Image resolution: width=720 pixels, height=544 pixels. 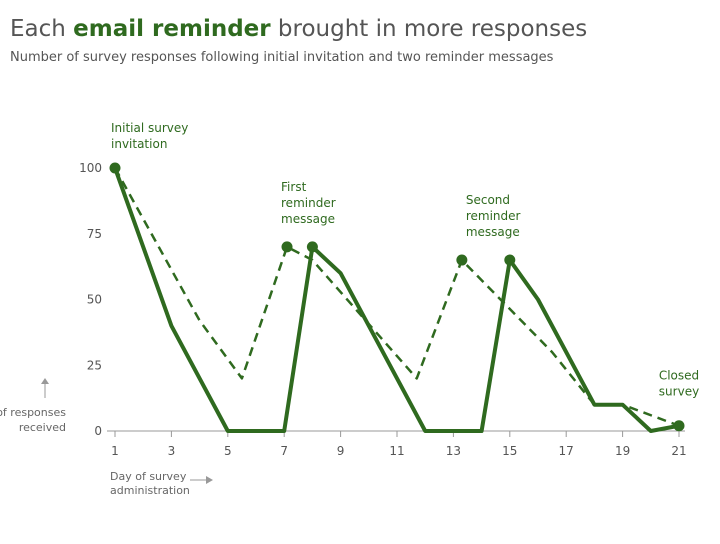 I want to click on y-axis-label: received, so click(x=42, y=427).